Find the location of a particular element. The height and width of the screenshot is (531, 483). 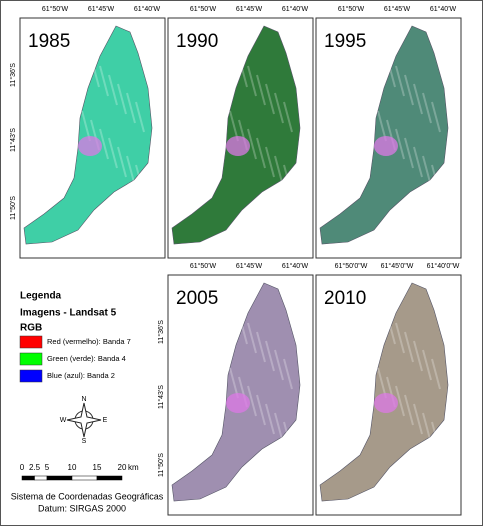

year-label: 1985 is located at coordinates (49, 41).